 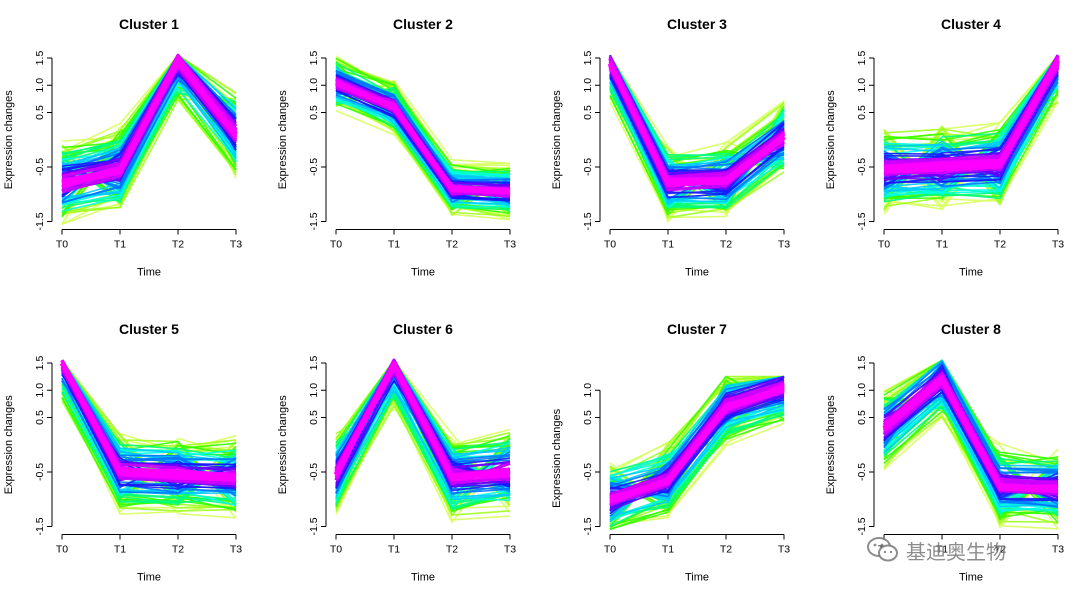 What do you see at coordinates (423, 24) in the screenshot?
I see `chart-title: Cluster 2` at bounding box center [423, 24].